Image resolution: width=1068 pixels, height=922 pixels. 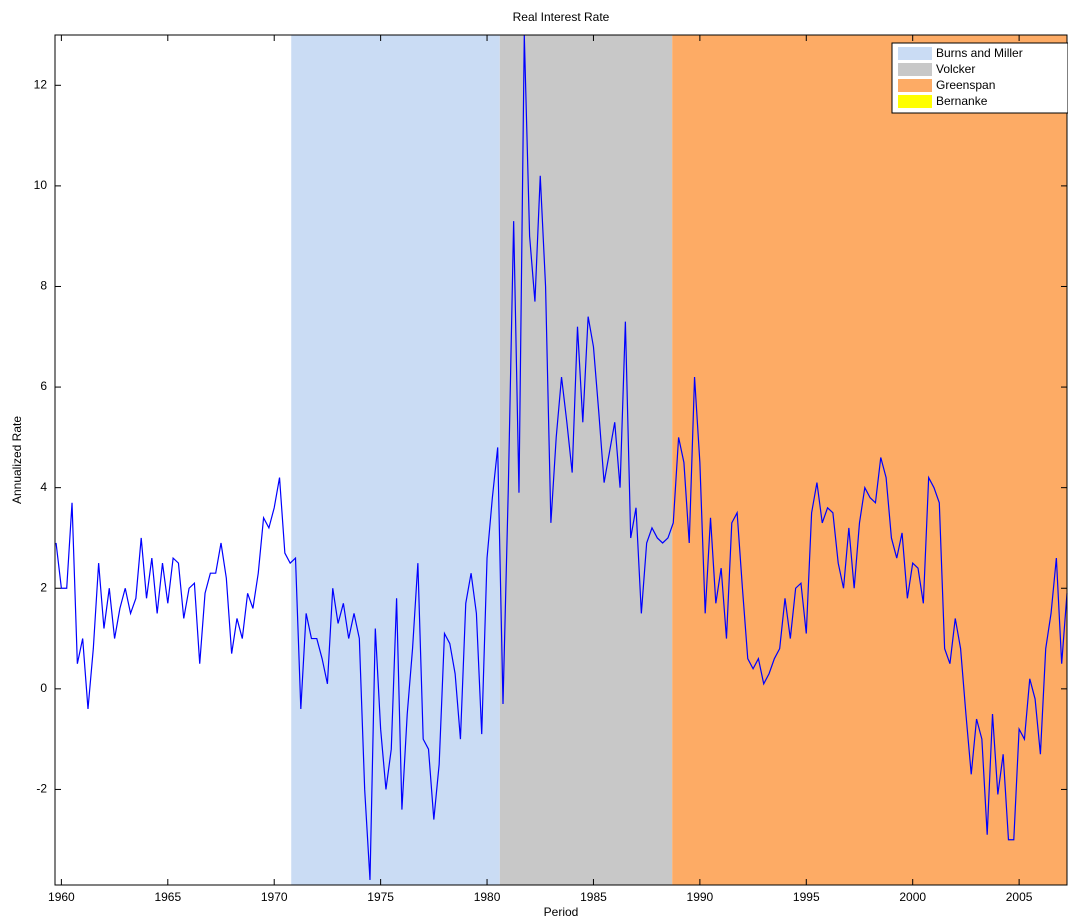 I want to click on y-axis-label: Annualized Rate, so click(x=17, y=460).